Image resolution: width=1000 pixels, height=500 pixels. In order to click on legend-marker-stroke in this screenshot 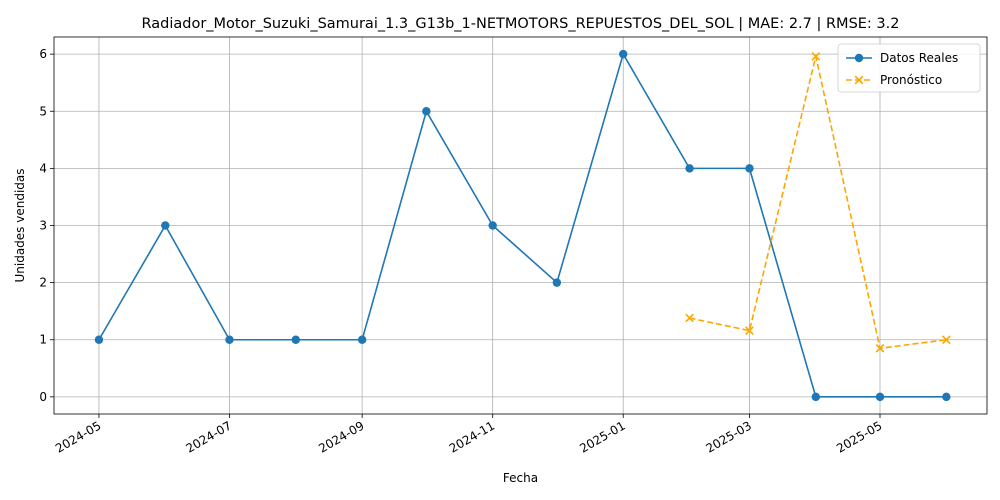, I will do `click(859, 80)`.